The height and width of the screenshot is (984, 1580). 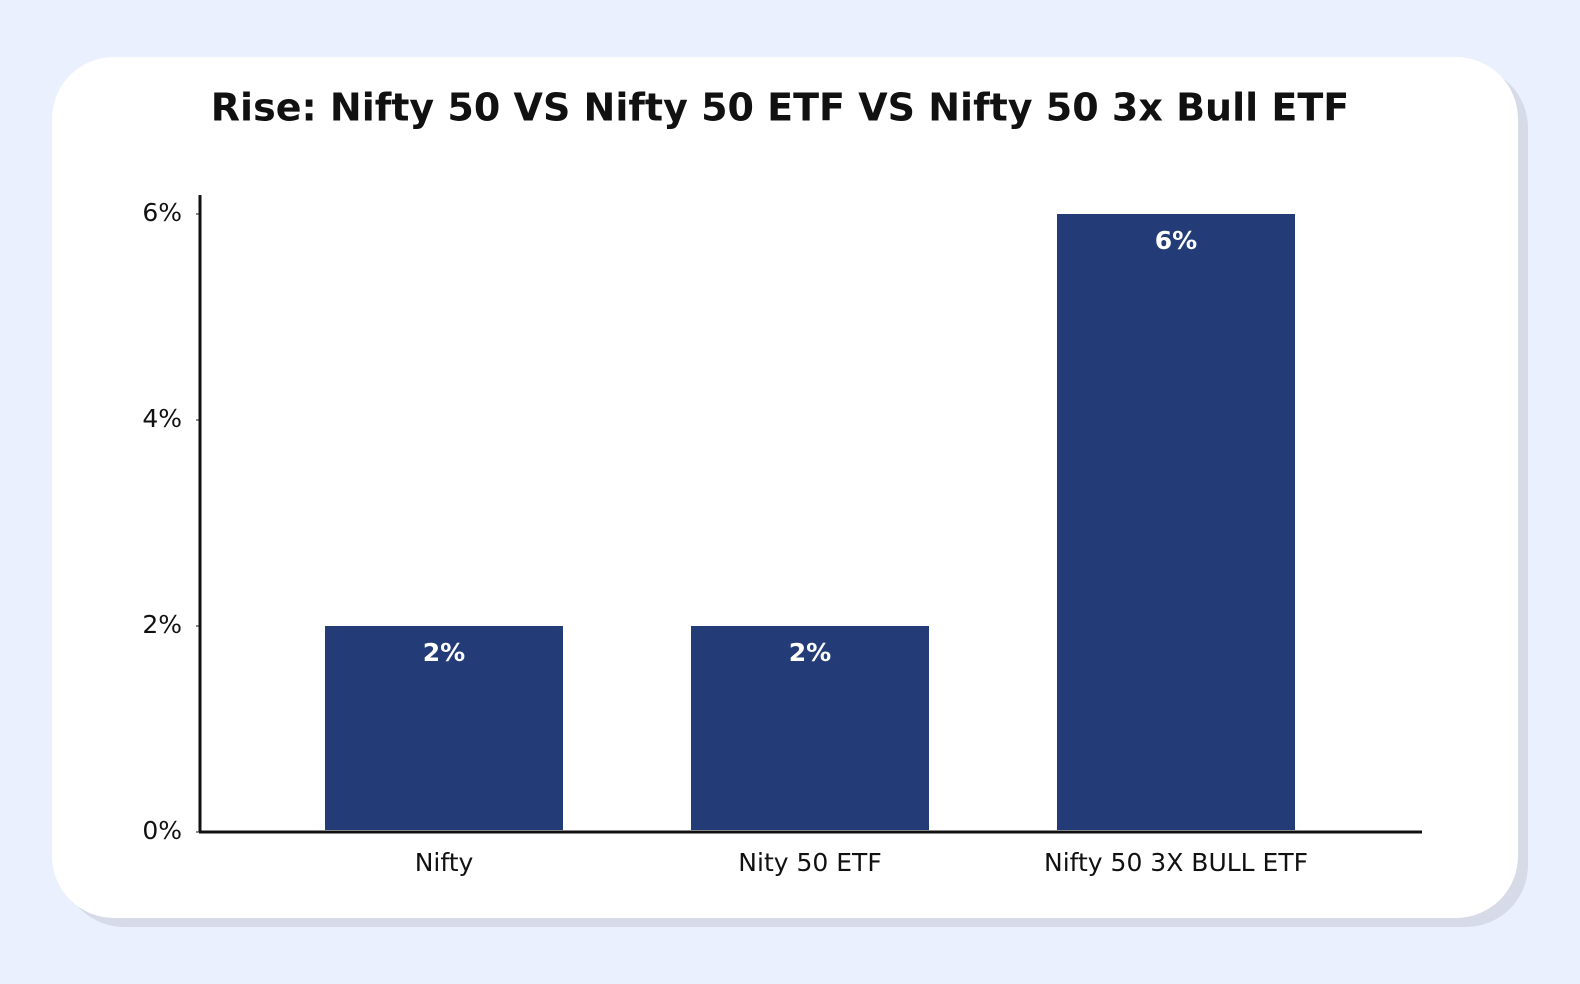 What do you see at coordinates (162, 418) in the screenshot?
I see `y-tick-label: 4%` at bounding box center [162, 418].